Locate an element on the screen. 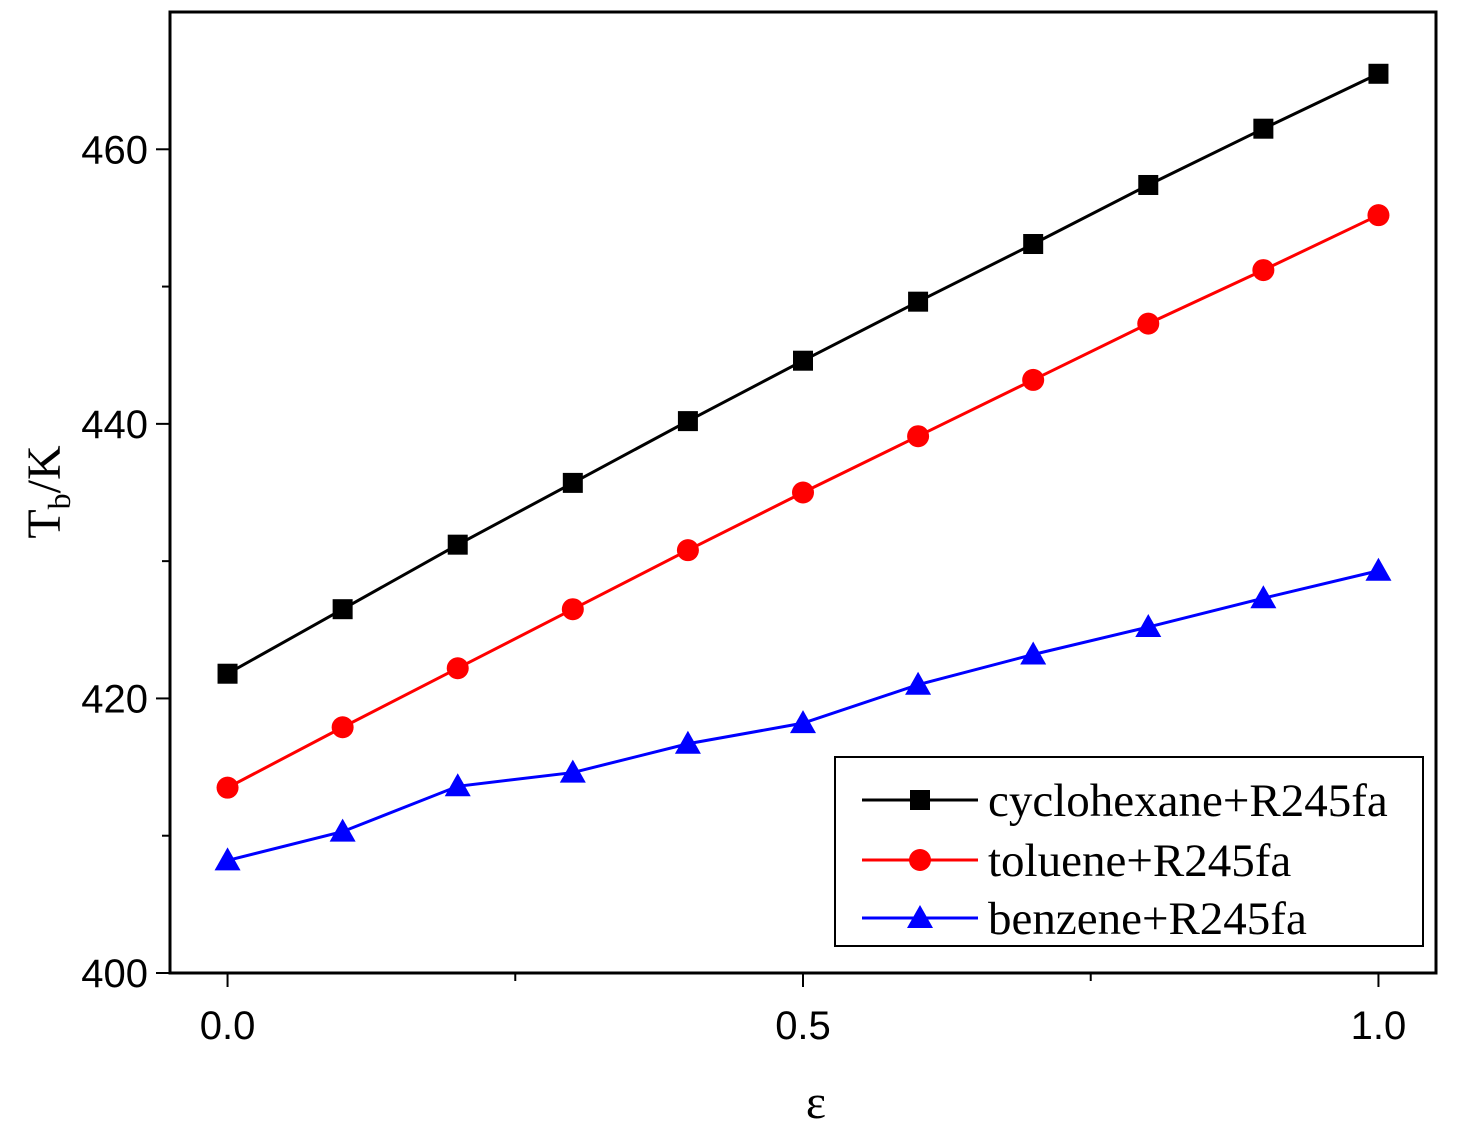 Image resolution: width=1477 pixels, height=1125 pixels. legend-item: benzene+R245fa is located at coordinates (1084, 919).